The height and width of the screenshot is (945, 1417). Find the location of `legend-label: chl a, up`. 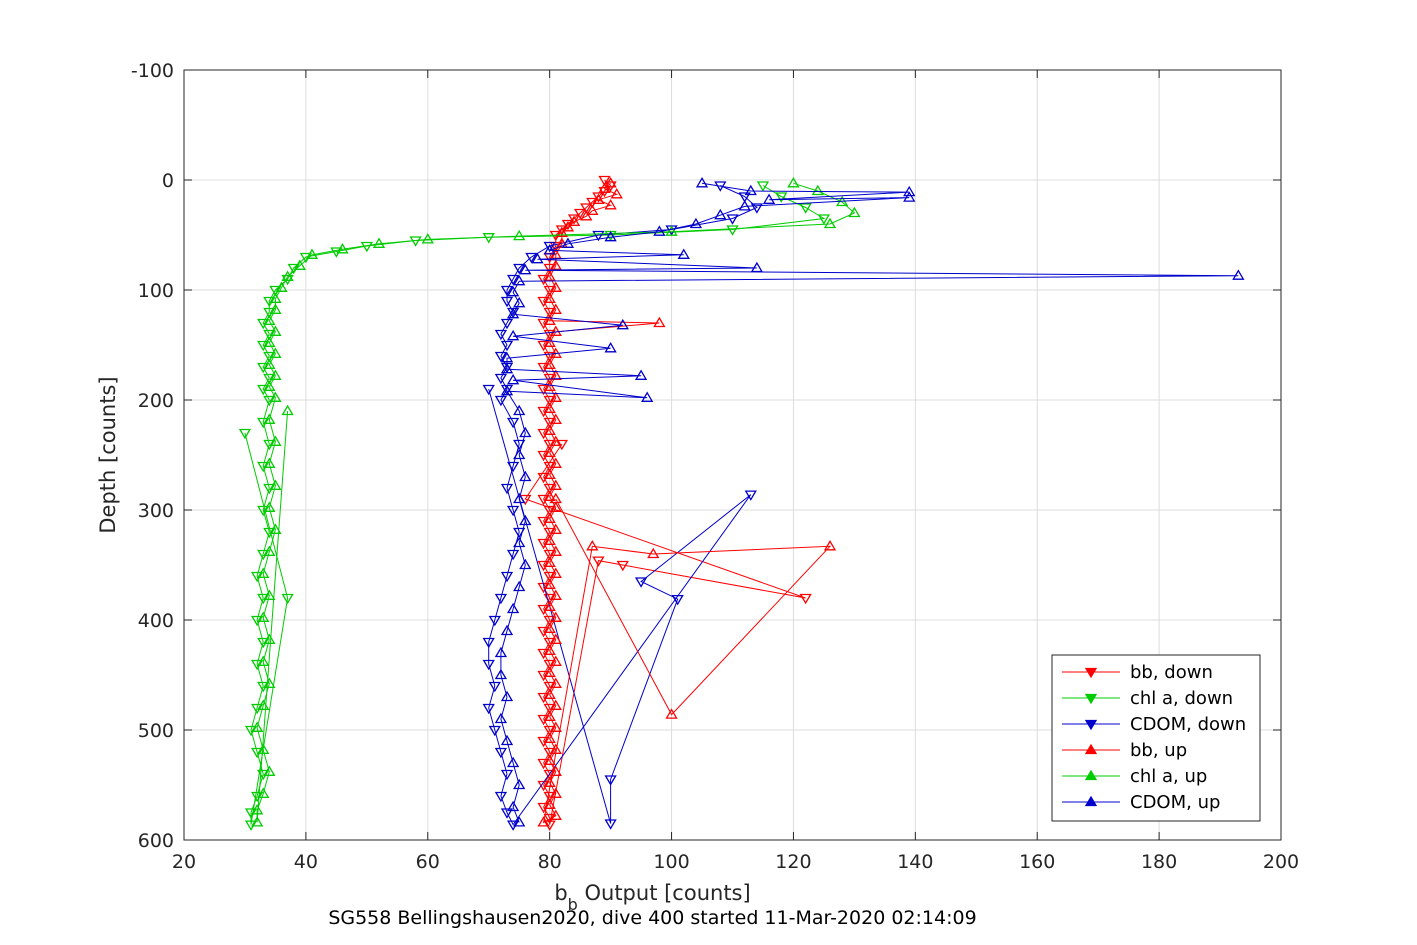

legend-label: chl a, up is located at coordinates (1168, 776).